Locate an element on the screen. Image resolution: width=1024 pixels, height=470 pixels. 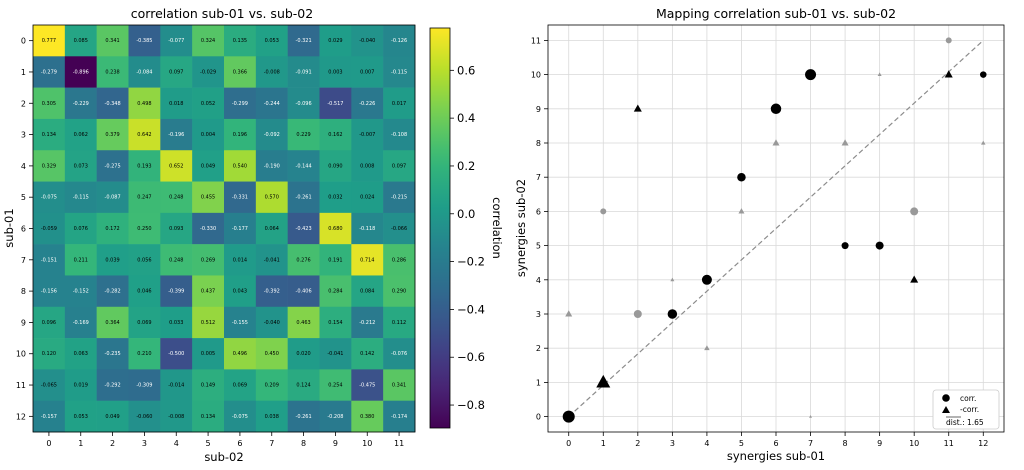
legend-label-corr: corr. is located at coordinates (968, 398).